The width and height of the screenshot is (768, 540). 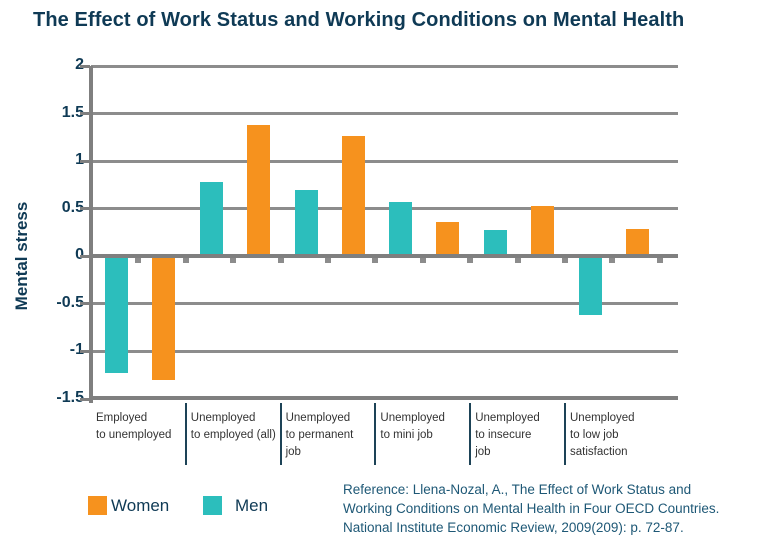 I want to click on category-label-line: to mini job, so click(x=406, y=435).